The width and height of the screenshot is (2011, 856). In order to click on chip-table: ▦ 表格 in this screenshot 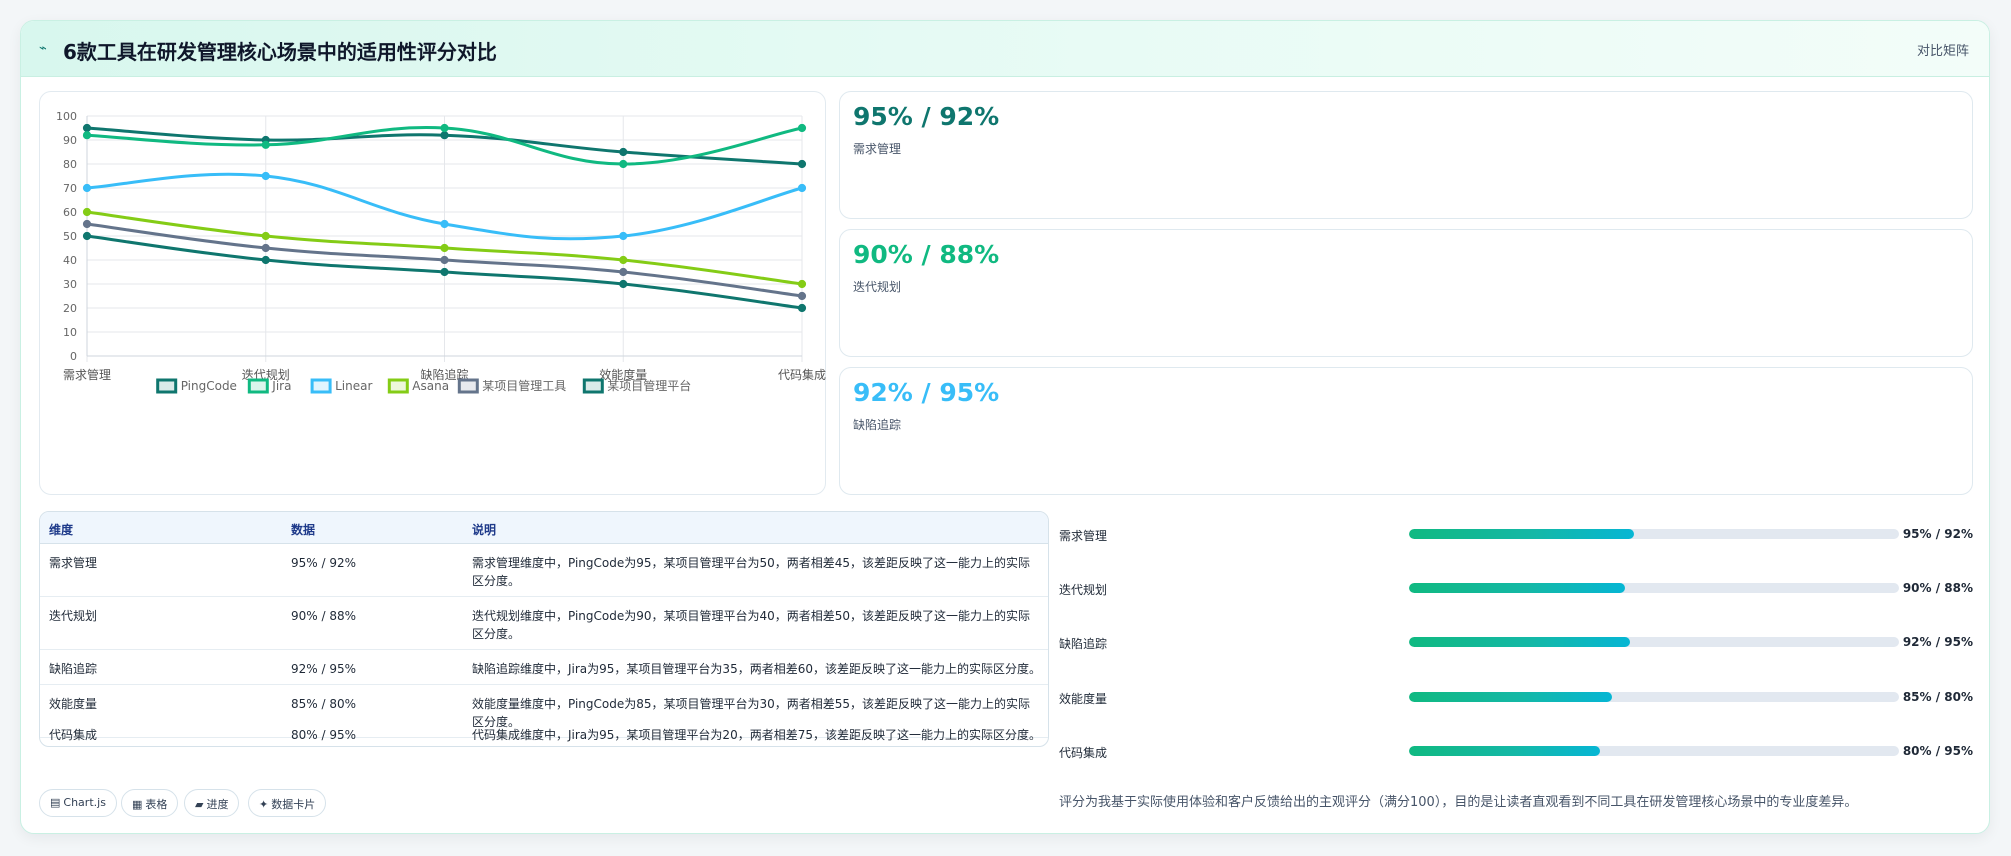, I will do `click(150, 803)`.